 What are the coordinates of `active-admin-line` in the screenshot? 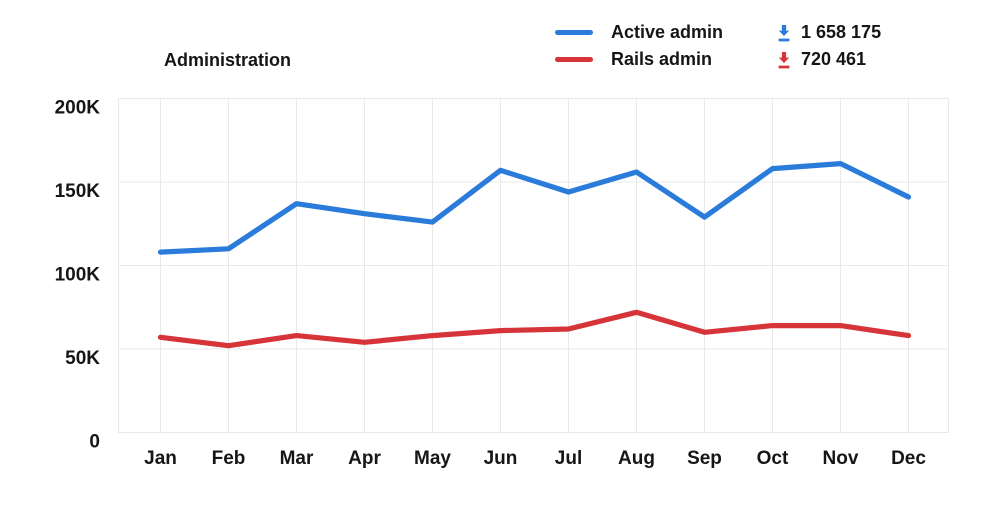 It's located at (534, 208).